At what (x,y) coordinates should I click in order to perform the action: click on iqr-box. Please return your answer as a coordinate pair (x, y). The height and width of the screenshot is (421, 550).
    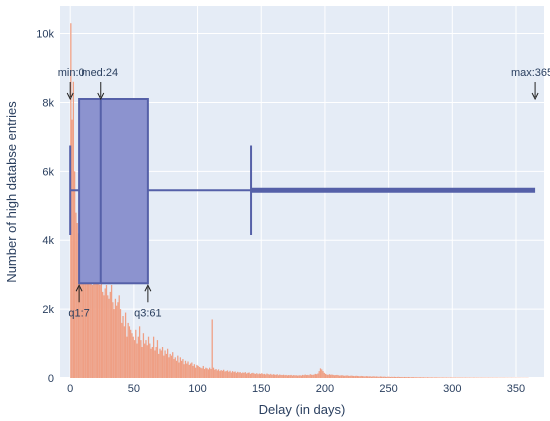
    Looking at the image, I should click on (113, 191).